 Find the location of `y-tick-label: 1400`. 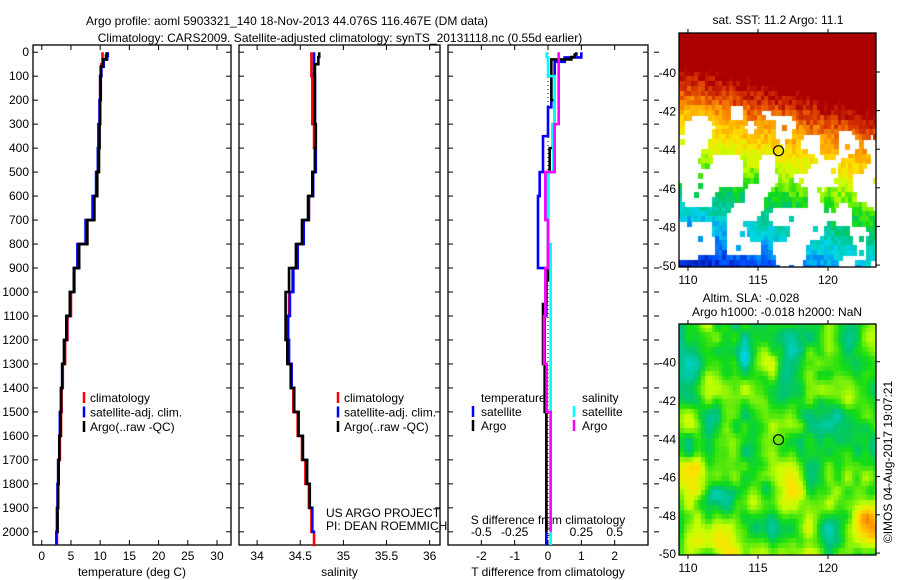

y-tick-label: 1400 is located at coordinates (15, 388).